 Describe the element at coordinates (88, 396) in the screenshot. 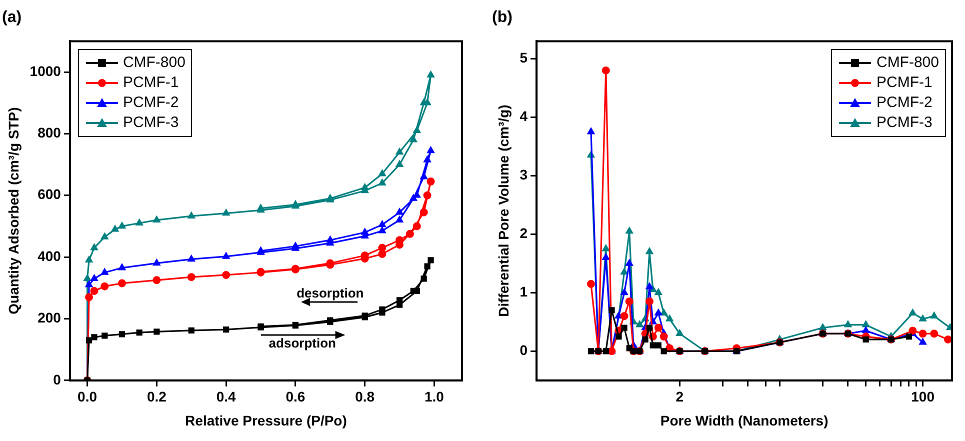

I see `x-tick-label: 0.0` at that location.